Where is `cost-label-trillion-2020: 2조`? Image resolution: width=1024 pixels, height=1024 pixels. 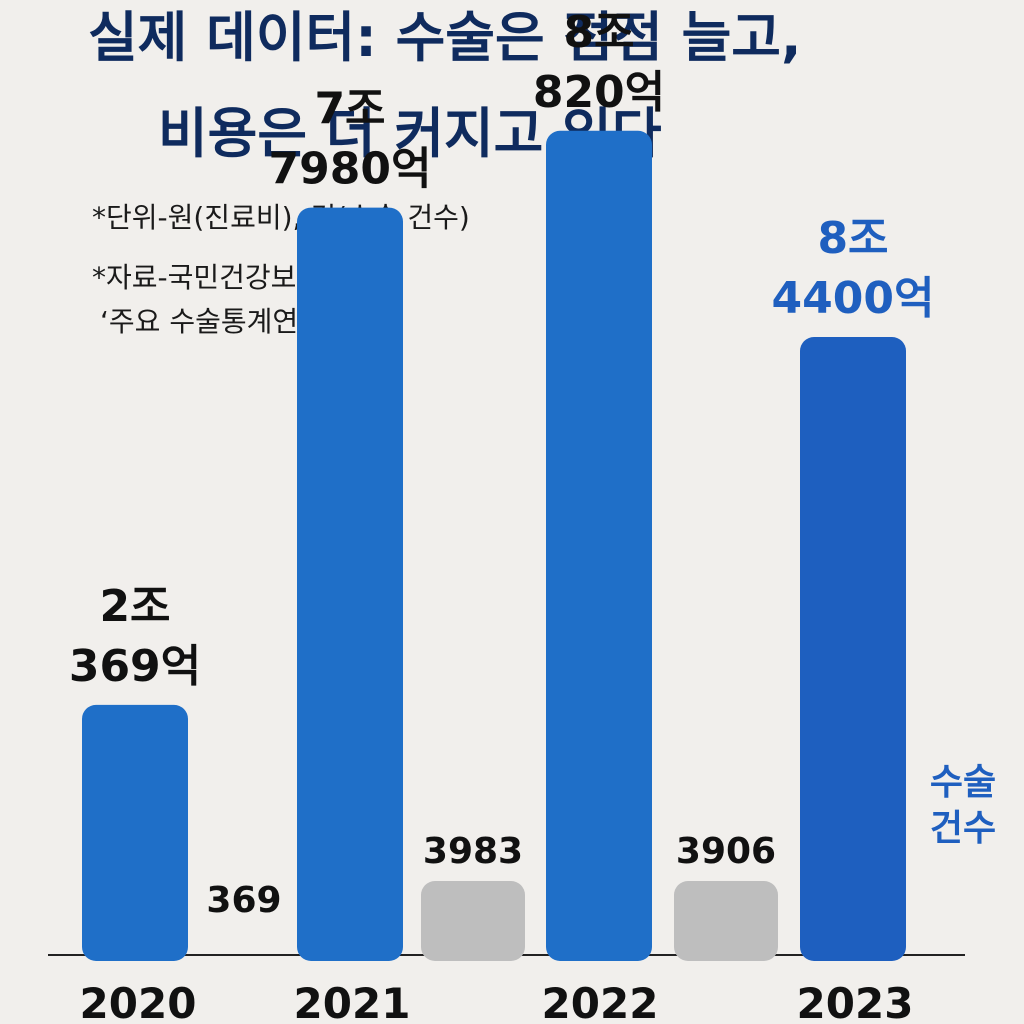
cost-label-trillion-2020: 2조 is located at coordinates (134, 606).